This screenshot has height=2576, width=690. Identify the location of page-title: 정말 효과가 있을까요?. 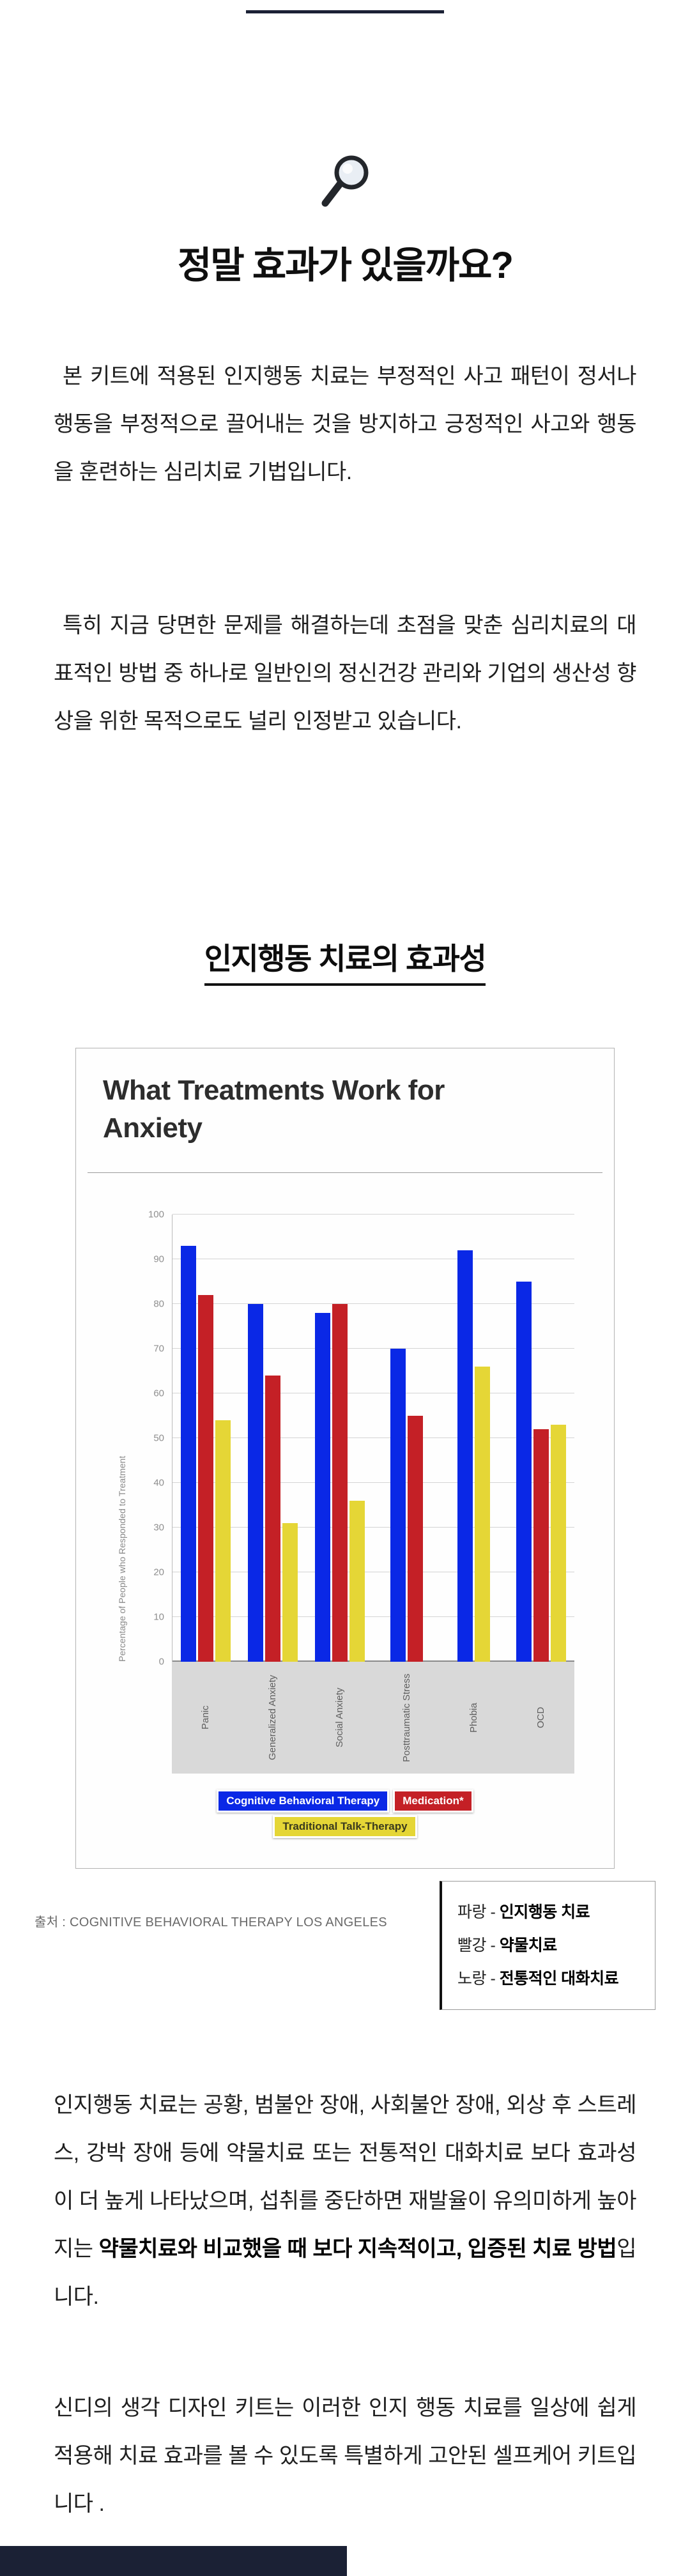
(346, 265).